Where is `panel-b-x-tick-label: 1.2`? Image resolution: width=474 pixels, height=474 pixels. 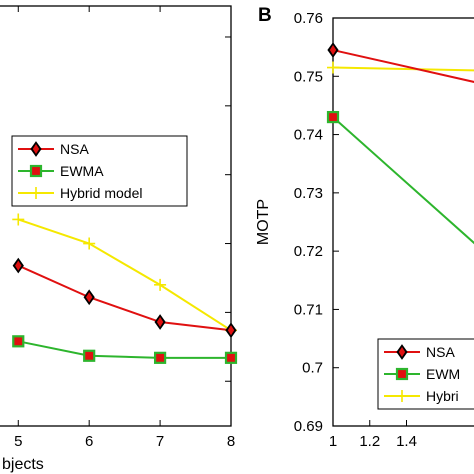
panel-b-x-tick-label: 1.2 is located at coordinates (369, 441).